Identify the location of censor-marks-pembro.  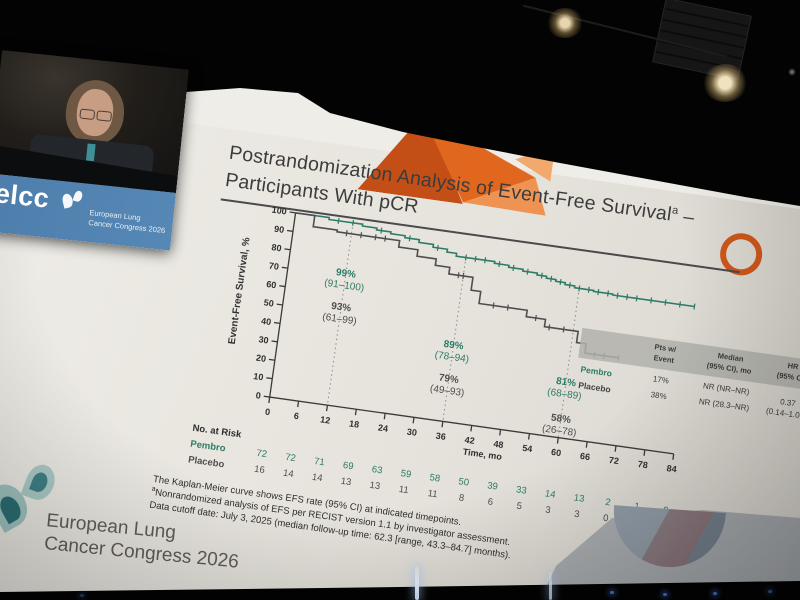
(516, 263).